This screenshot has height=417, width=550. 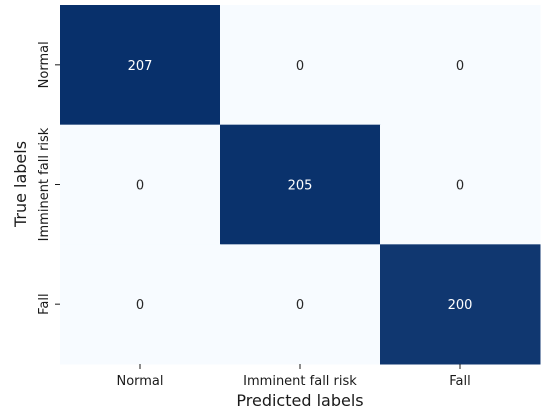 I want to click on y-axis-ticks: Normal Imminent fall risk Fall, so click(x=48, y=178).